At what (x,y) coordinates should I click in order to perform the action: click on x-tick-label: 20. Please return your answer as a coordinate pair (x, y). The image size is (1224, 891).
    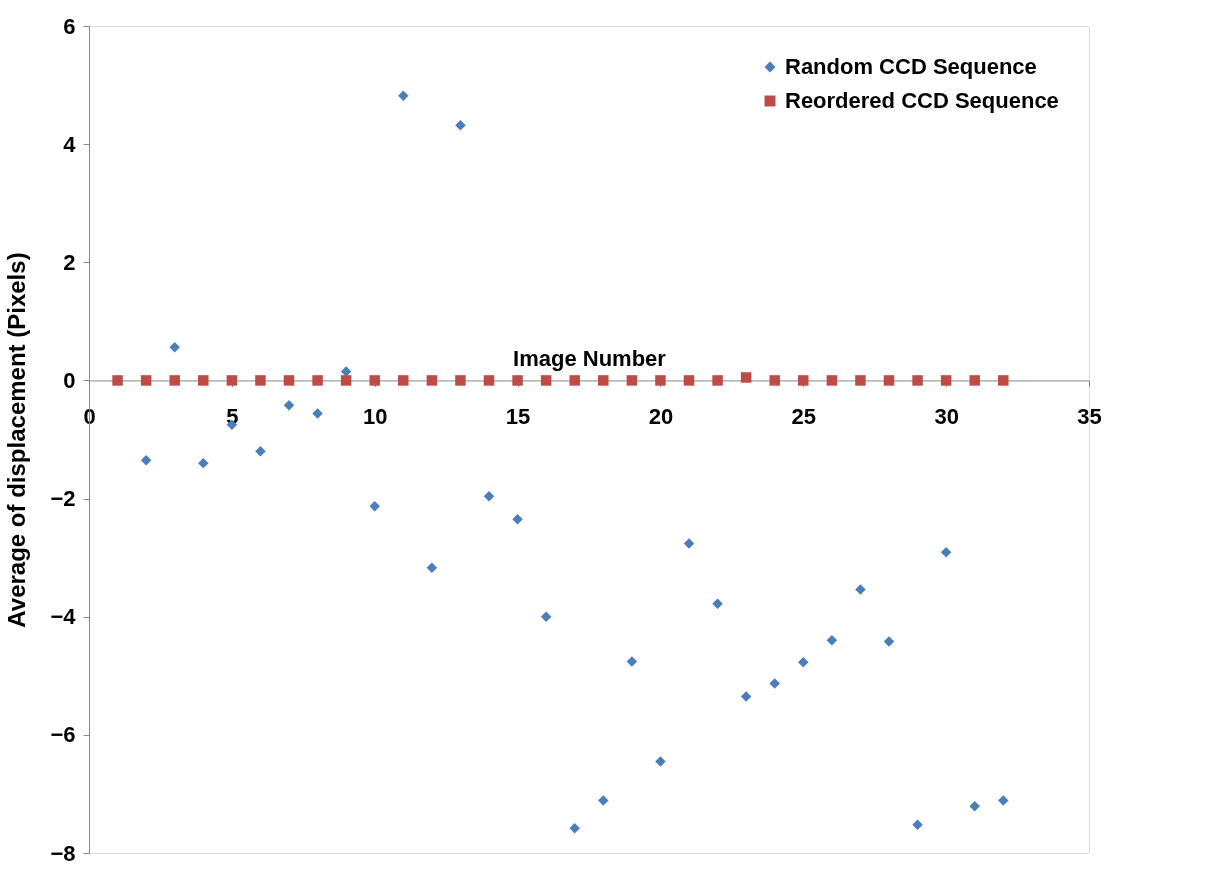
    Looking at the image, I should click on (661, 416).